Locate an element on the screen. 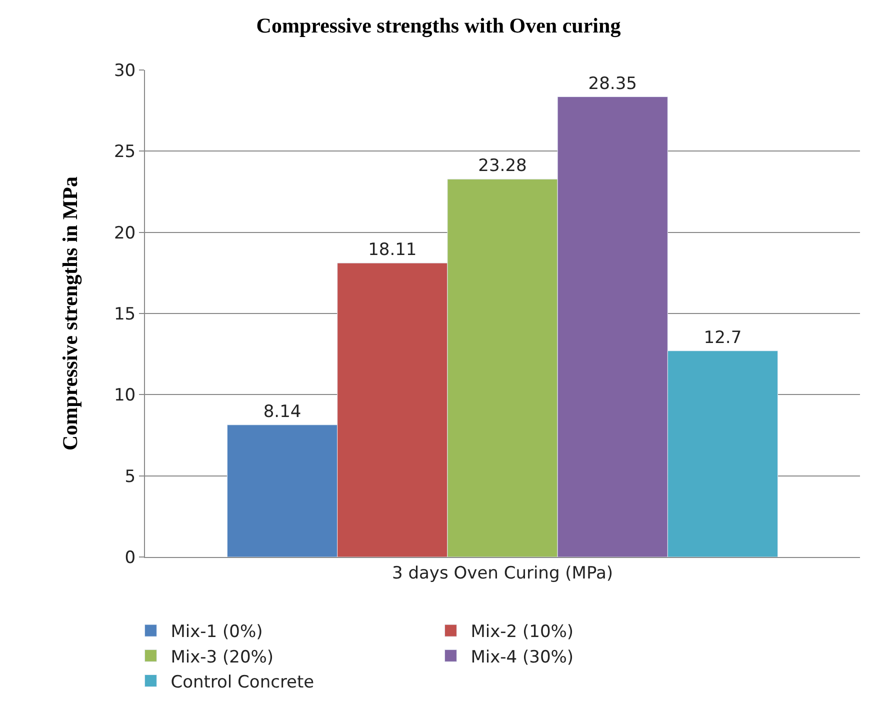 This screenshot has width=877, height=711. data-label: 28.35 is located at coordinates (612, 84).